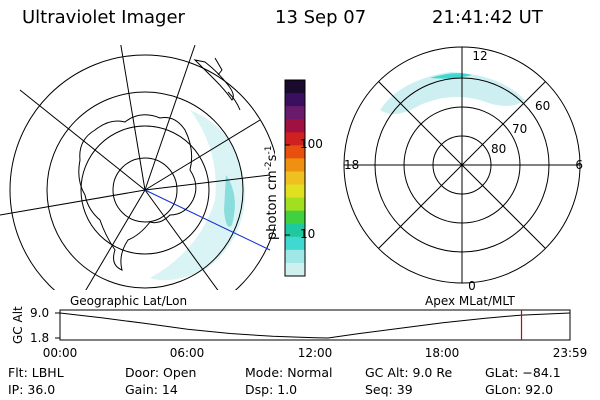 This screenshot has height=400, width=600. Describe the element at coordinates (408, 372) in the screenshot. I see `gc-alt-info: GC Alt: 9.0 Re` at that location.